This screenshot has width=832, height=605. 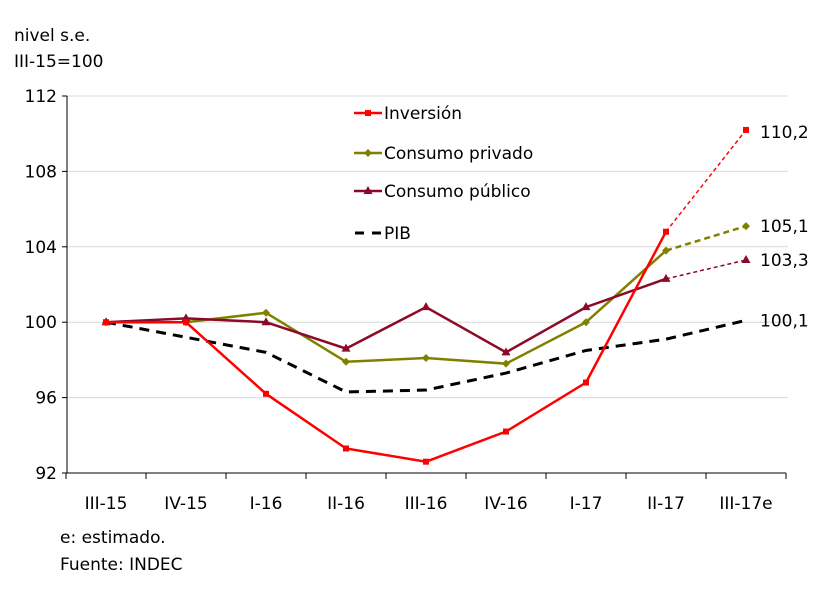 I want to click on legend-item: Inversión, so click(x=408, y=114).